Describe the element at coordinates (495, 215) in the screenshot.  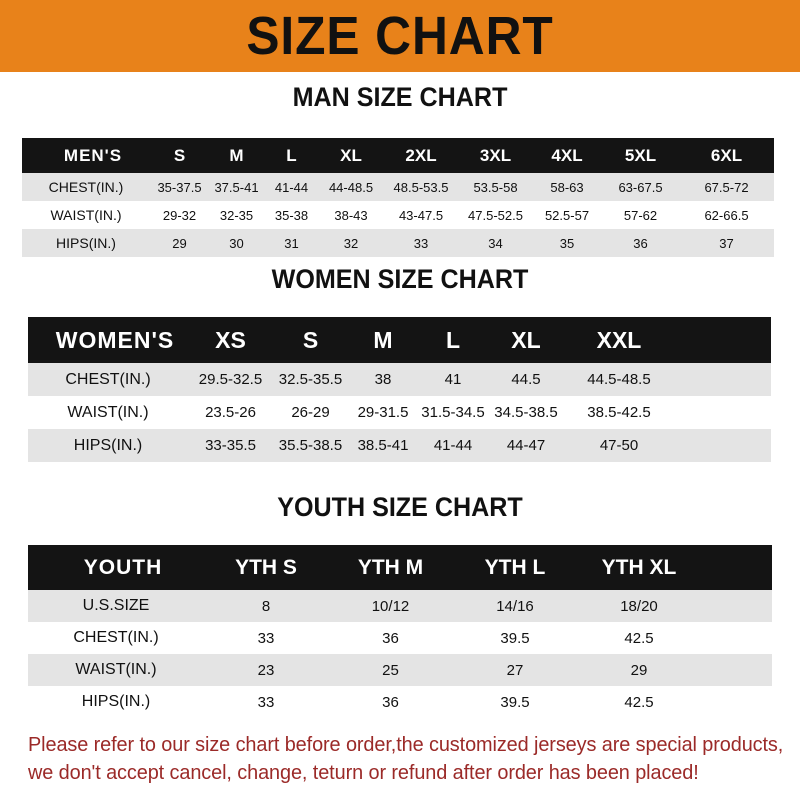
I see `man-cell: 47.5-52.5` at that location.